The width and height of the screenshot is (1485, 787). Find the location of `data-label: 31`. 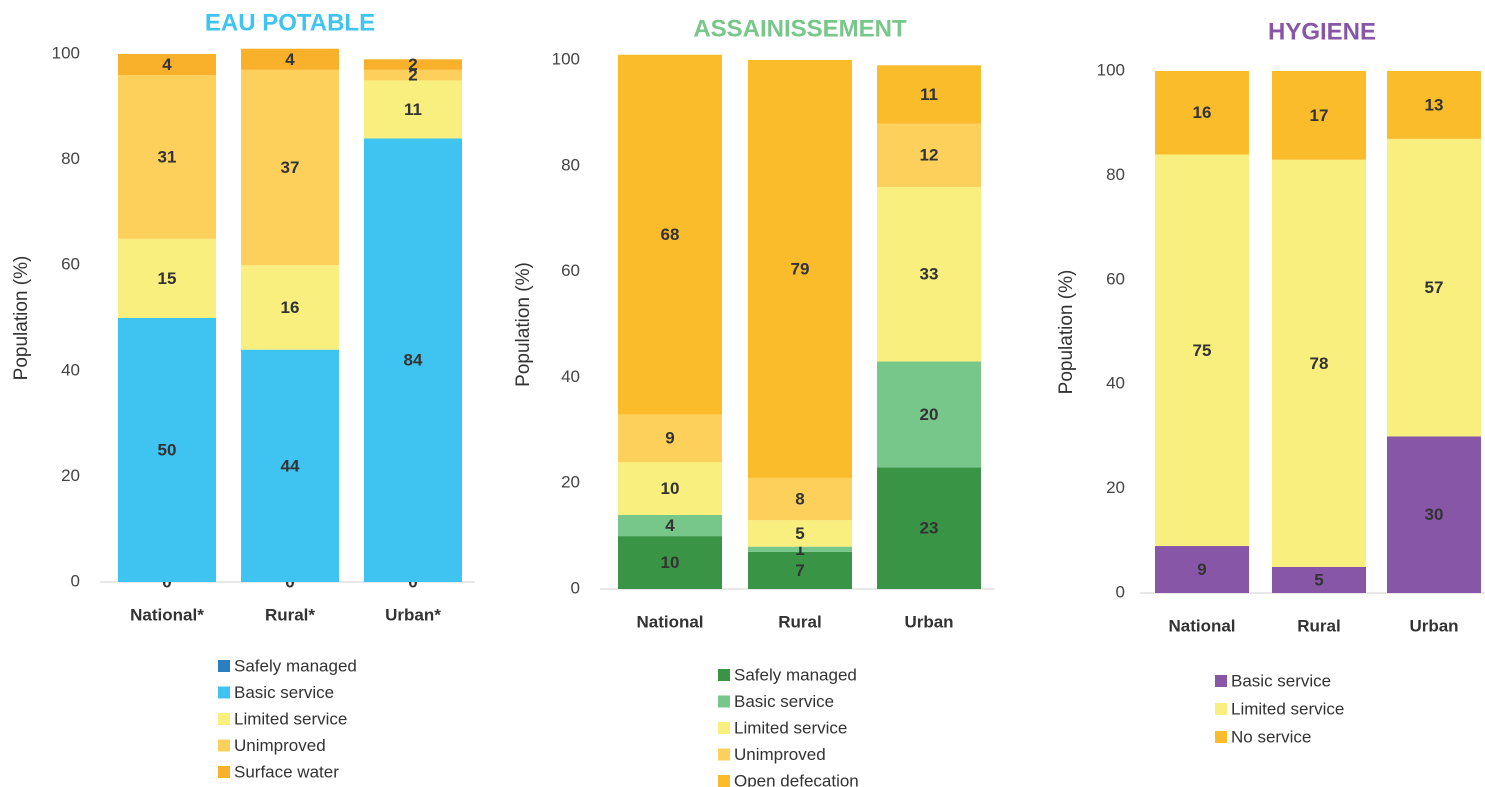

data-label: 31 is located at coordinates (167, 156).